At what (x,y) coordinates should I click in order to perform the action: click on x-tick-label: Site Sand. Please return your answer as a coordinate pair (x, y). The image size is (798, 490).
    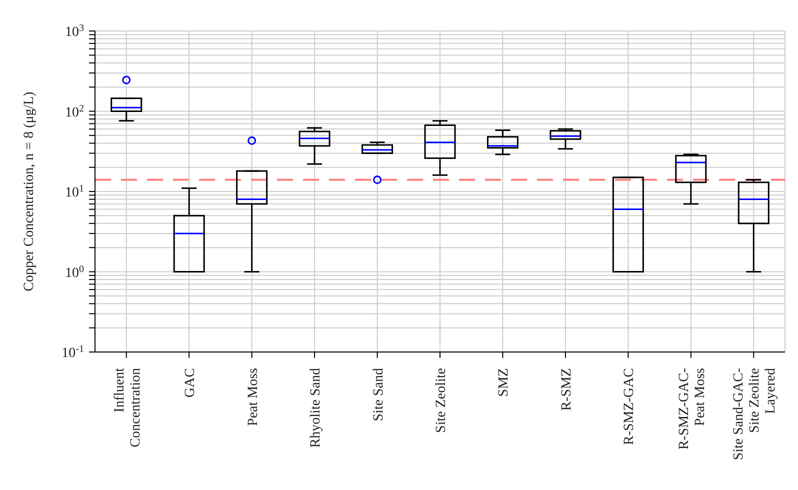
    Looking at the image, I should click on (378, 395).